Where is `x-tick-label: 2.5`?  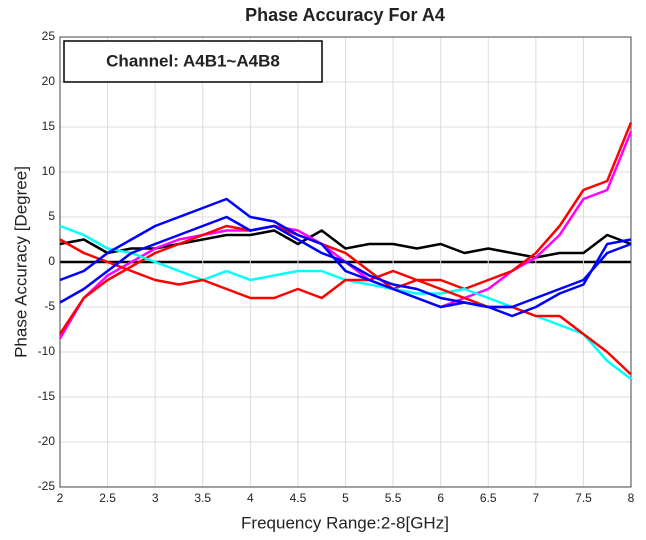 x-tick-label: 2.5 is located at coordinates (107, 498).